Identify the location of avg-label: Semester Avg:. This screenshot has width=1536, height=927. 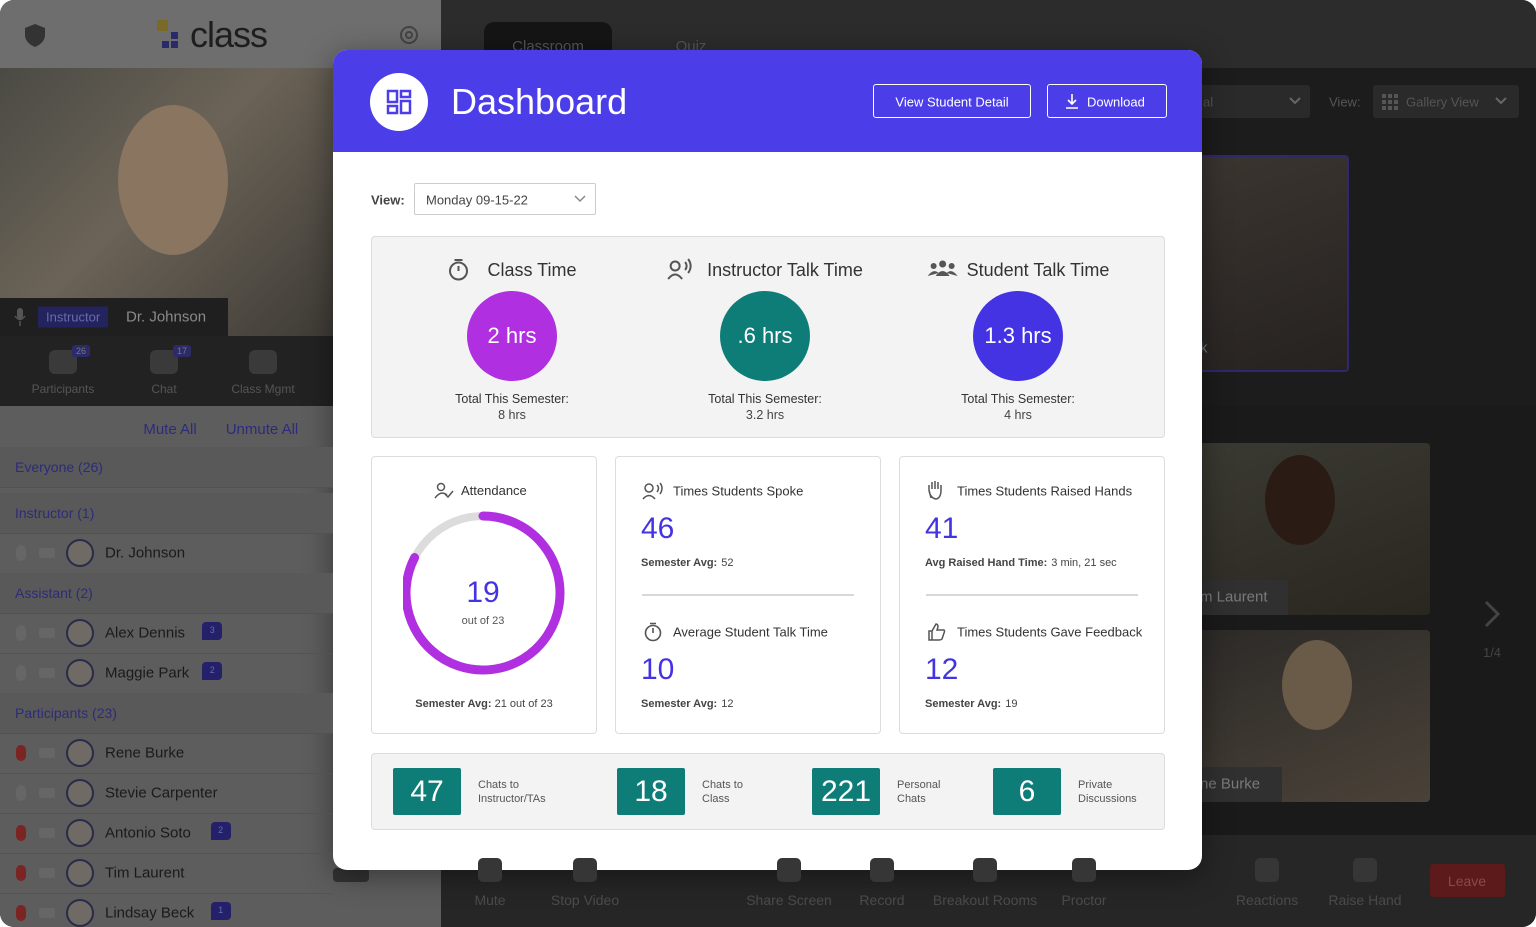
(453, 704).